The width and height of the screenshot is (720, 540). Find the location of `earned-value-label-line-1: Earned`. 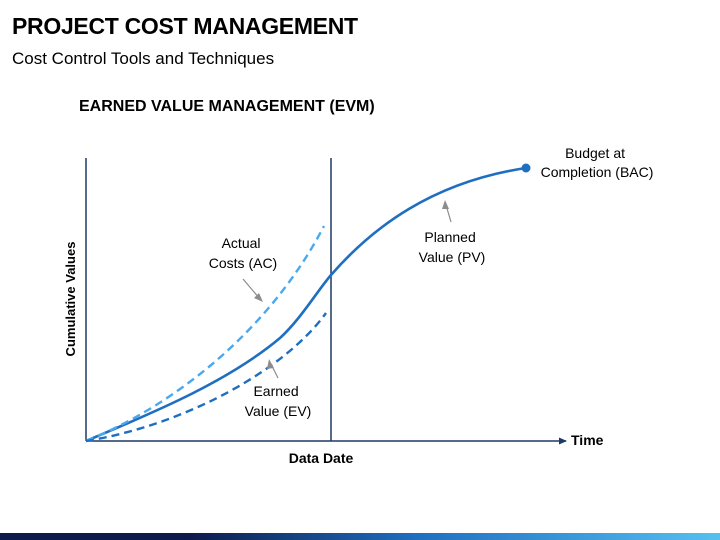

earned-value-label-line-1: Earned is located at coordinates (275, 391).